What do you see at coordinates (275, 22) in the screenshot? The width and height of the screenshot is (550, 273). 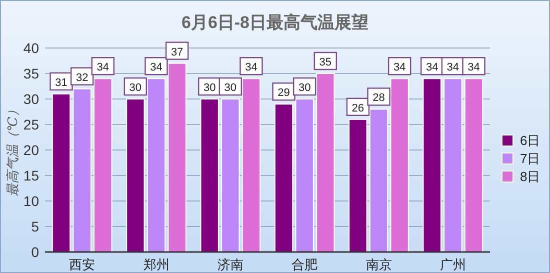 I see `chart-title: 6月6日-8日最高气温展望` at bounding box center [275, 22].